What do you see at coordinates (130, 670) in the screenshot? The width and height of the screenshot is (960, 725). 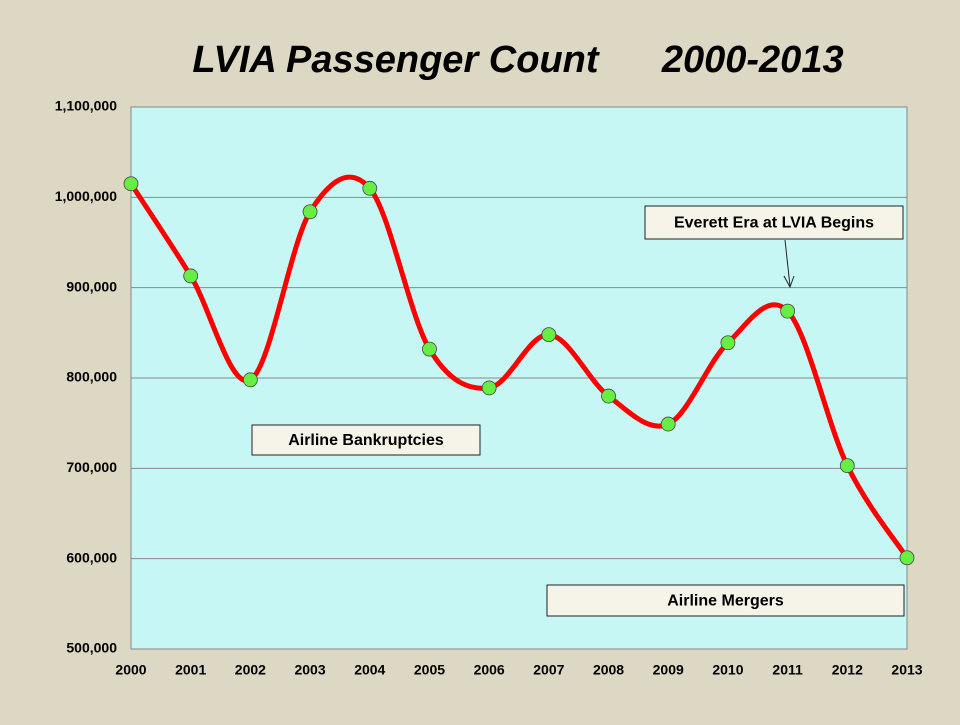 I see `x-tick-label: 2000` at bounding box center [130, 670].